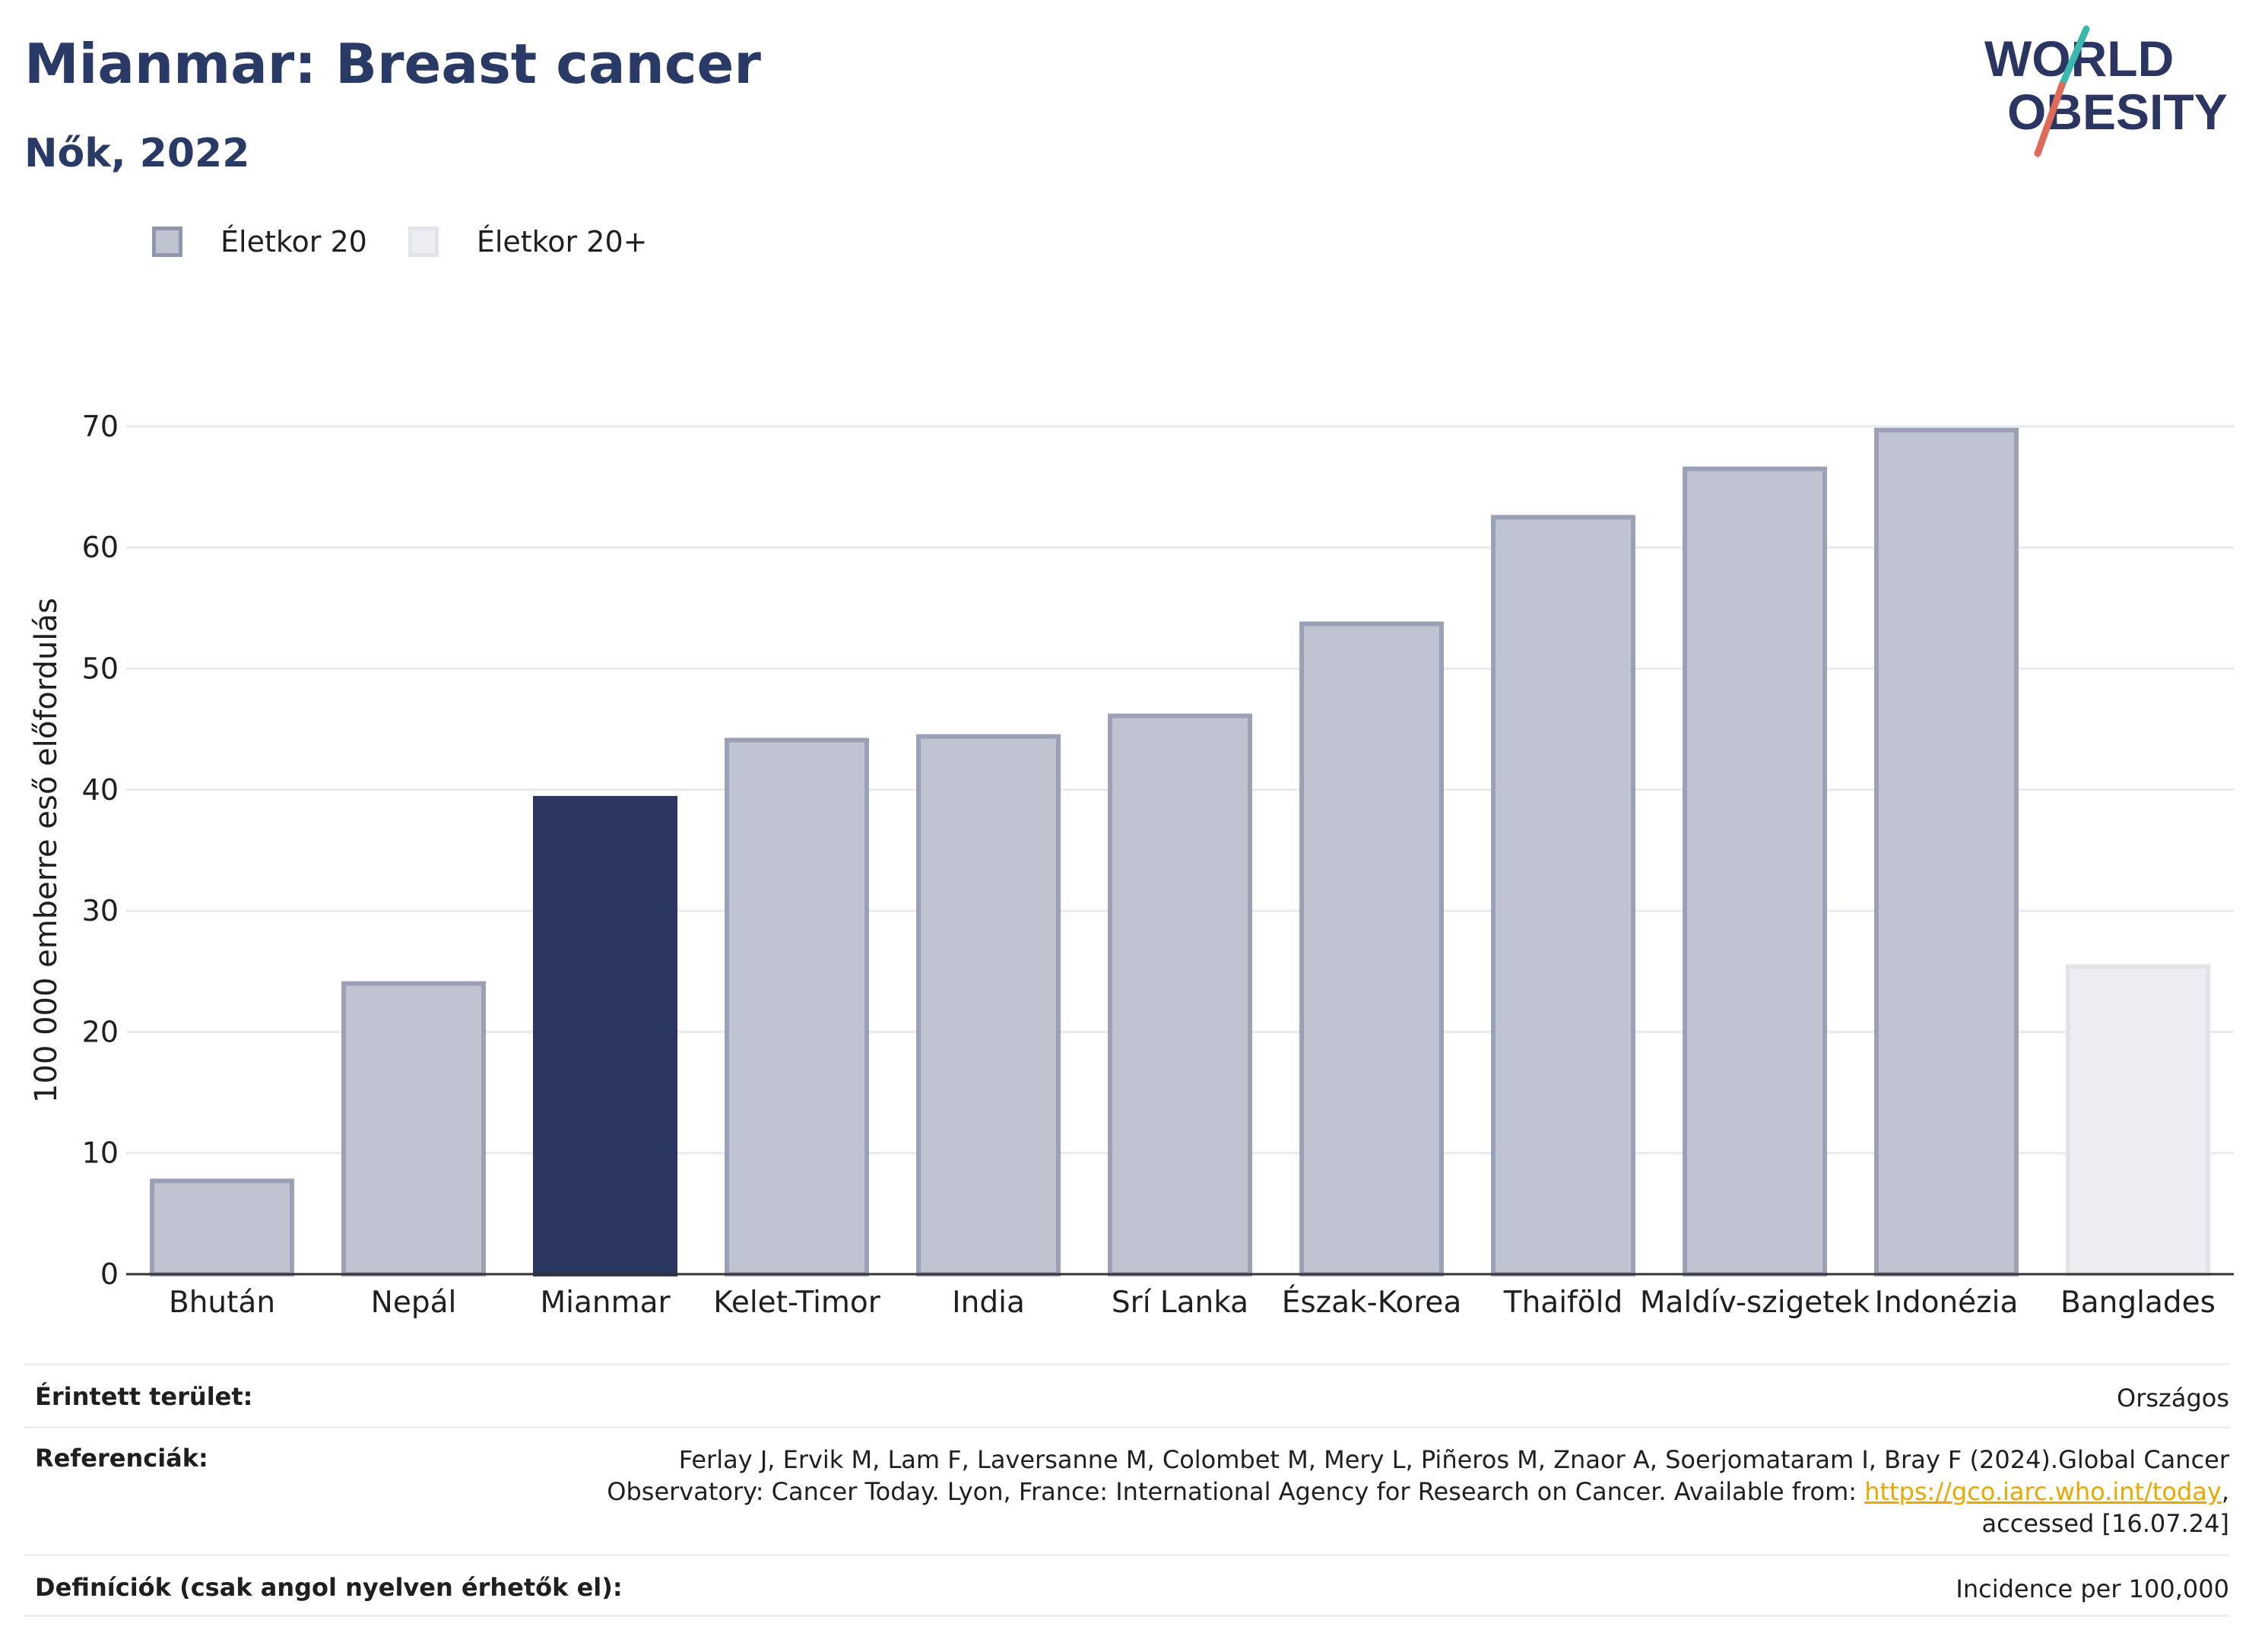 The height and width of the screenshot is (1652, 2249). Describe the element at coordinates (100, 669) in the screenshot. I see `y-tick-label: 50` at that location.